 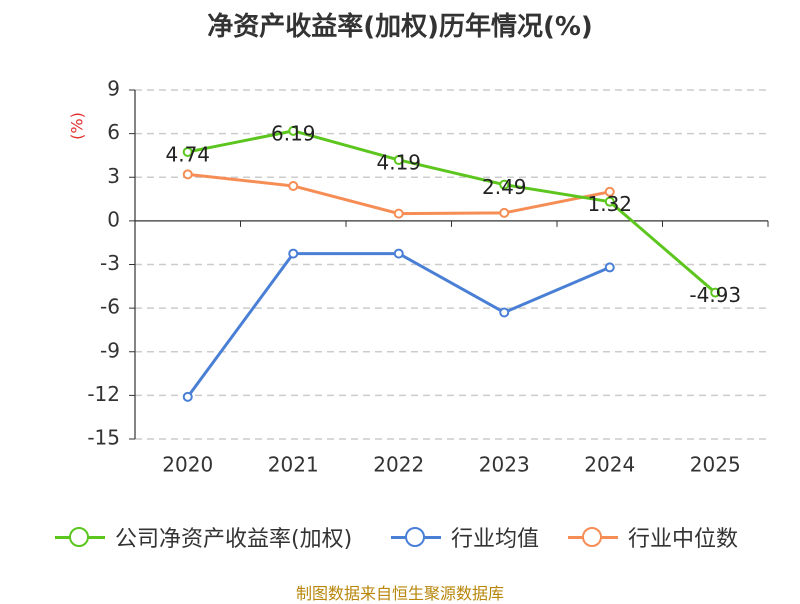 What do you see at coordinates (234, 539) in the screenshot?
I see `legend-label-company-roe: 公司净资产收益率(加权)` at bounding box center [234, 539].